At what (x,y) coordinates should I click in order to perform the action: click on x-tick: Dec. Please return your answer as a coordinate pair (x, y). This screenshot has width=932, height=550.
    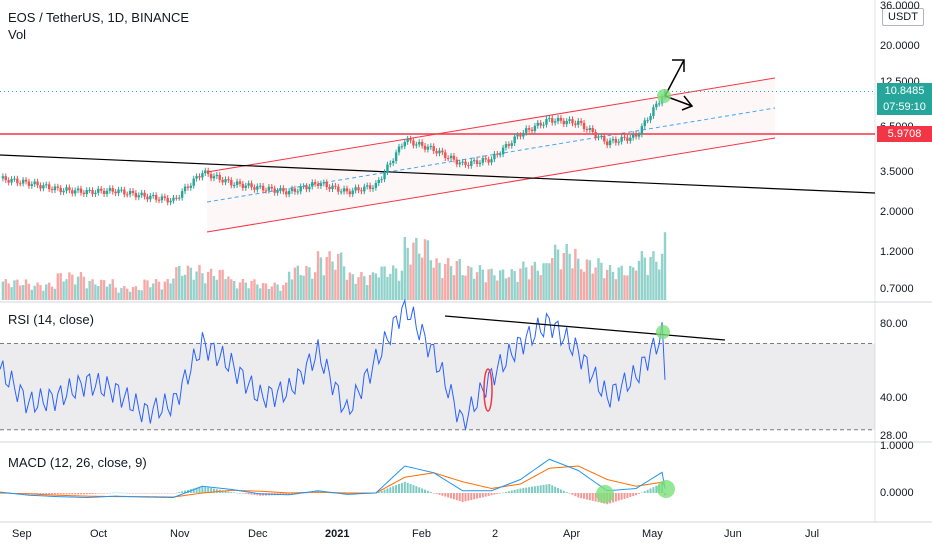
    Looking at the image, I should click on (258, 534).